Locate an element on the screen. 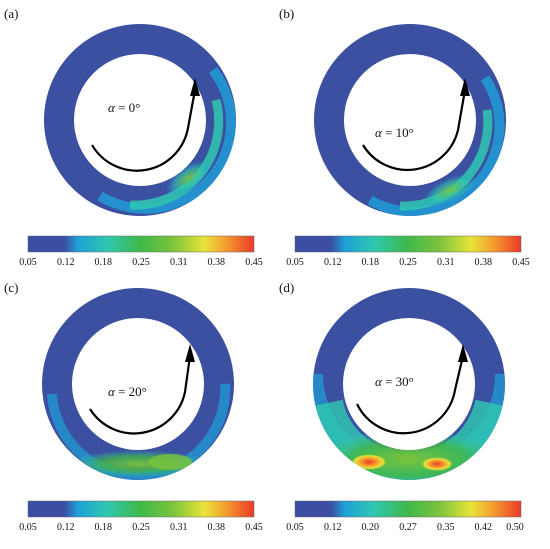 Image resolution: width=550 pixels, height=549 pixels. panel-label-a: (a) is located at coordinates (11, 13).